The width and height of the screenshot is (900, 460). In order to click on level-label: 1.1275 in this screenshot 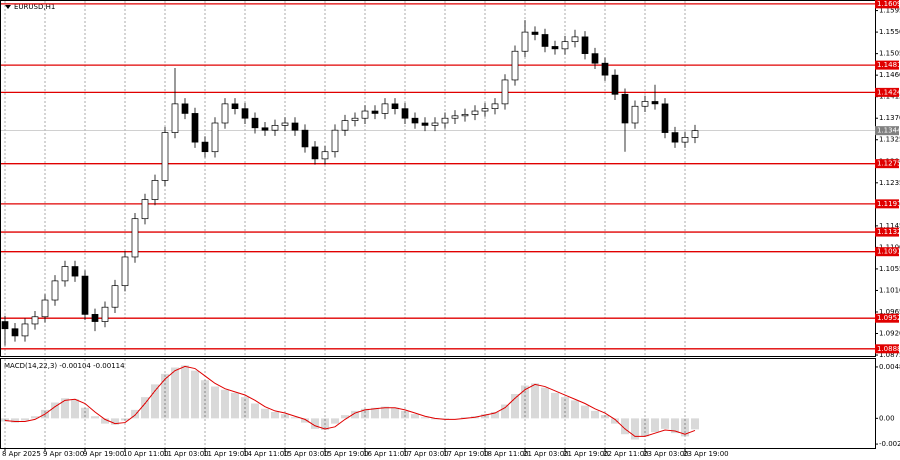, I will do `click(888, 164)`.